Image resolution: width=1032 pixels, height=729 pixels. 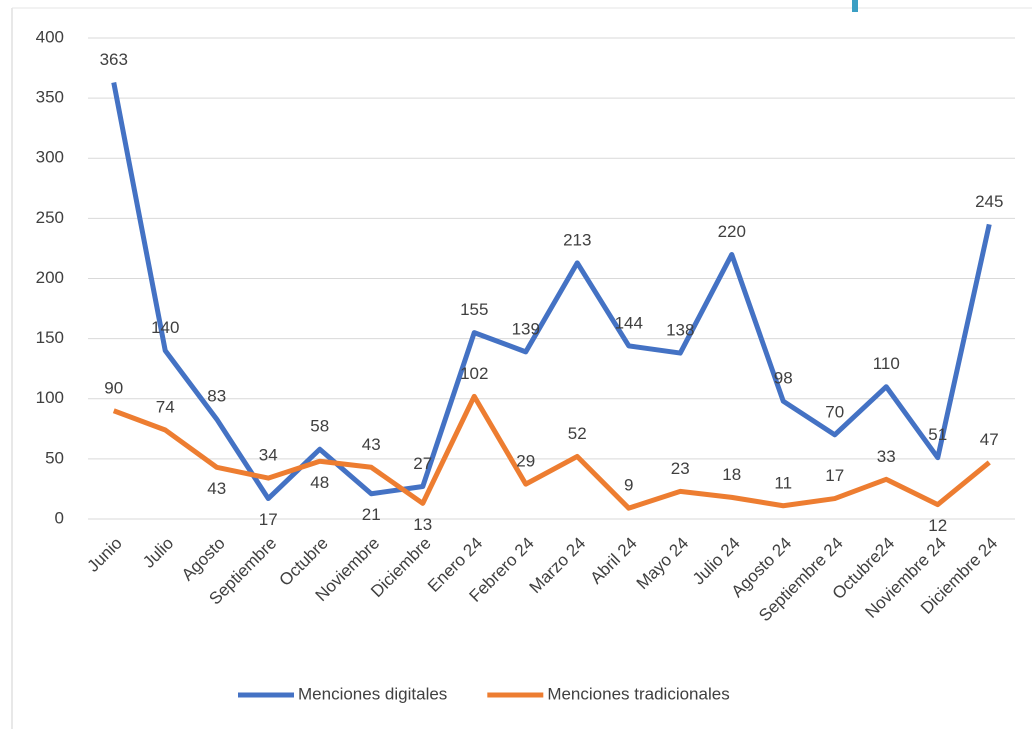 What do you see at coordinates (855, 6) in the screenshot?
I see `decor-bar` at bounding box center [855, 6].